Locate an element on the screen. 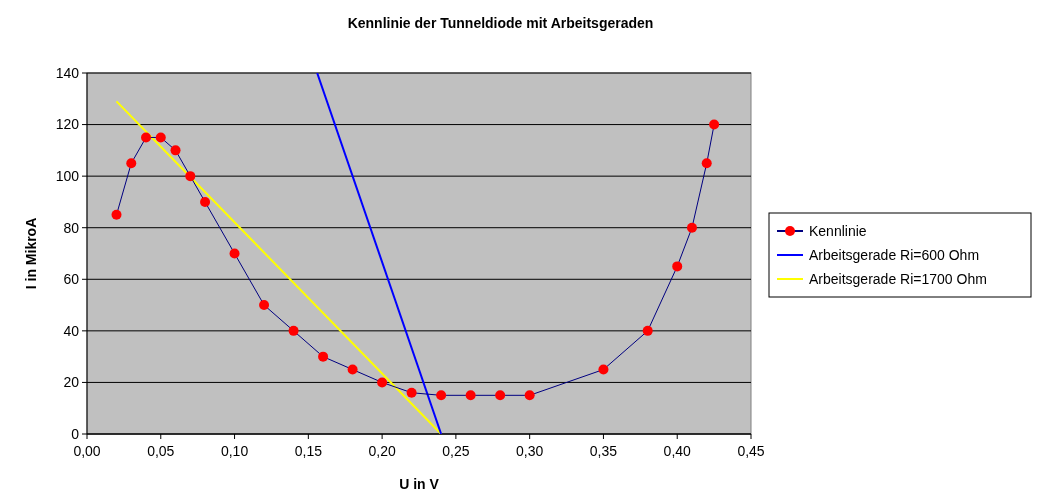 Image resolution: width=1041 pixels, height=499 pixels. y-axis-title: I in MikroA is located at coordinates (31, 253).